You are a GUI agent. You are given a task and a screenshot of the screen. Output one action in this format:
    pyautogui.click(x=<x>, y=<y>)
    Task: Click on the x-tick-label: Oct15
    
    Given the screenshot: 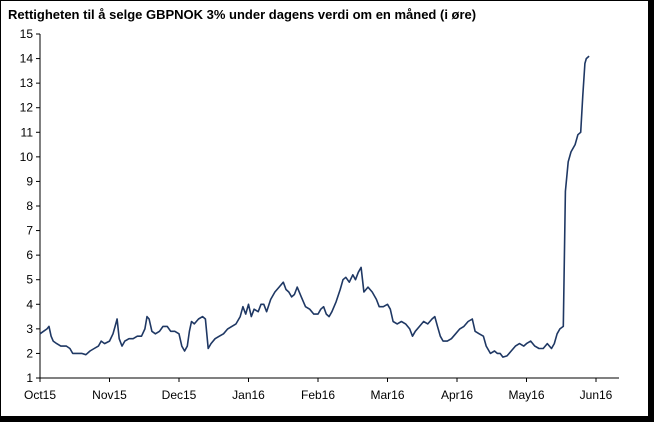 What is the action you would take?
    pyautogui.click(x=40, y=395)
    